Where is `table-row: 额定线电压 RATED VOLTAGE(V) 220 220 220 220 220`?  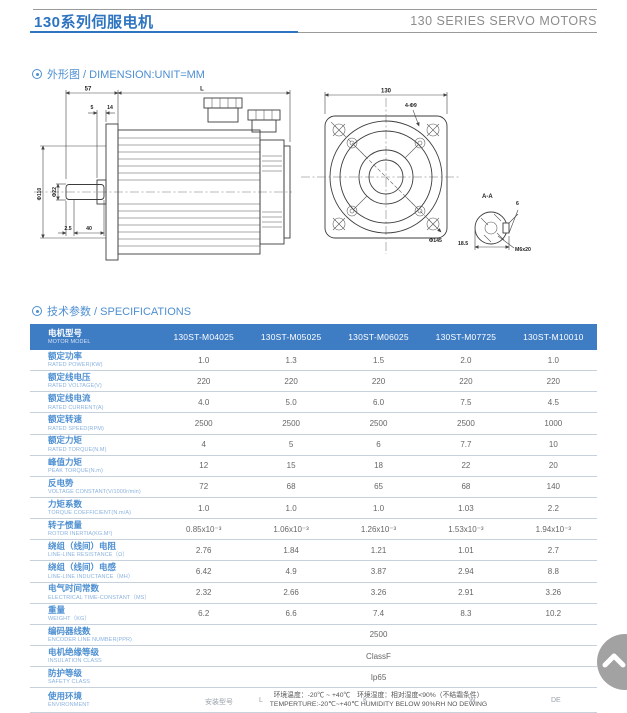 table-row: 额定线电压 RATED VOLTAGE(V) 220 220 220 220 220 is located at coordinates (313, 382).